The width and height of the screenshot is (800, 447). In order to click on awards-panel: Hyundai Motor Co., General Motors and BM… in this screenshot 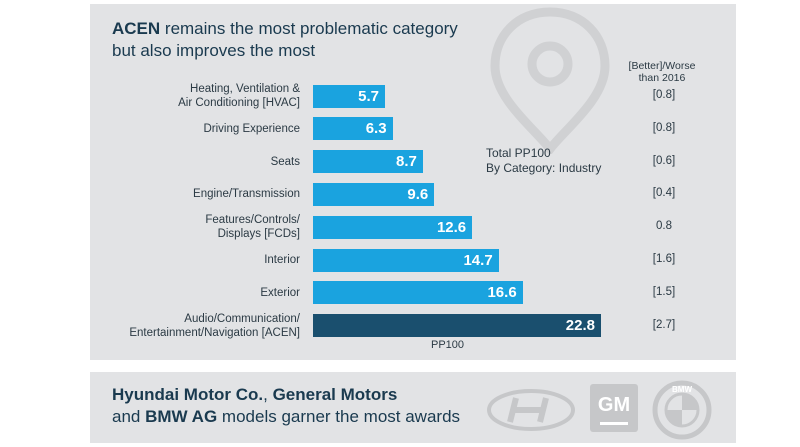, I will do `click(413, 407)`.